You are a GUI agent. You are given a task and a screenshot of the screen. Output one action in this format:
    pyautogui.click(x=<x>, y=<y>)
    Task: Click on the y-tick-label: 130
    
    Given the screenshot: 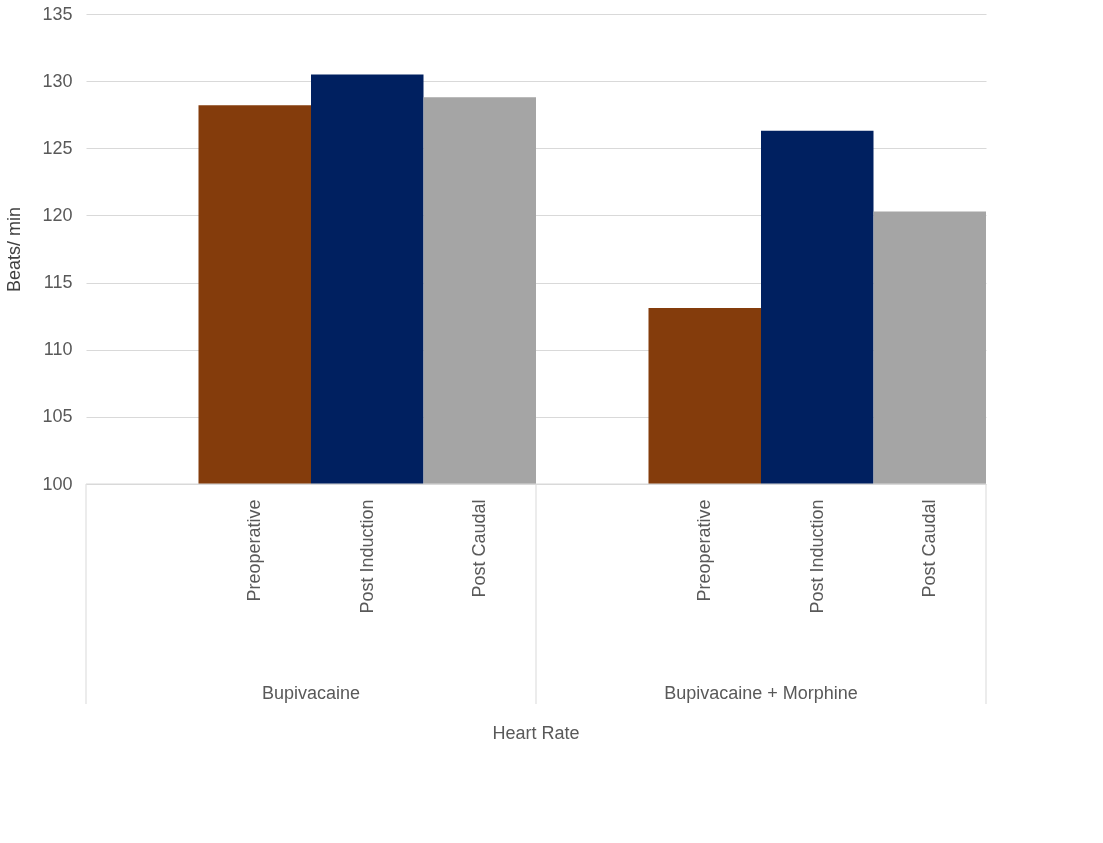 What is the action you would take?
    pyautogui.click(x=57, y=80)
    